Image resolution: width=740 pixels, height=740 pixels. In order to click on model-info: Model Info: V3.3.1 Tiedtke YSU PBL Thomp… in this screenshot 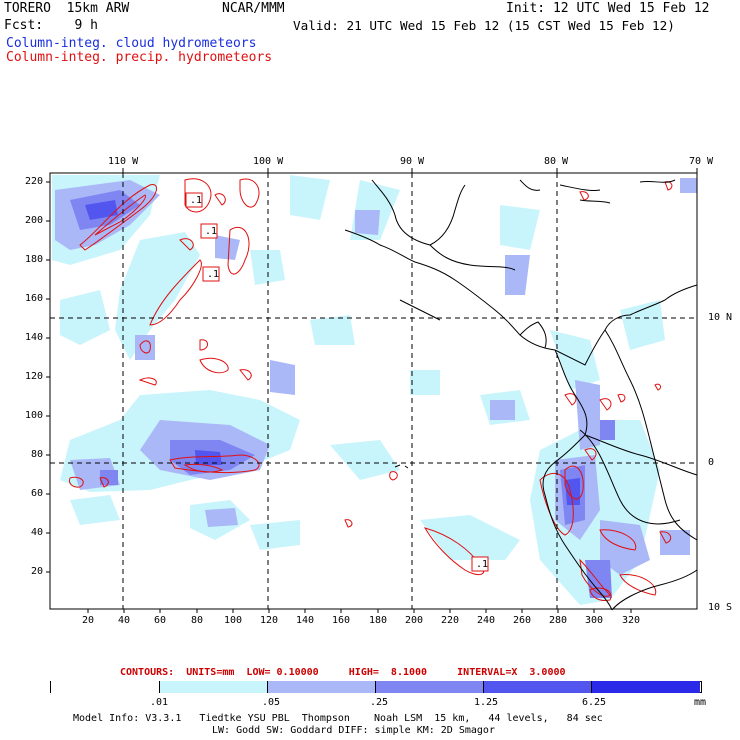, I will do `click(338, 718)`.